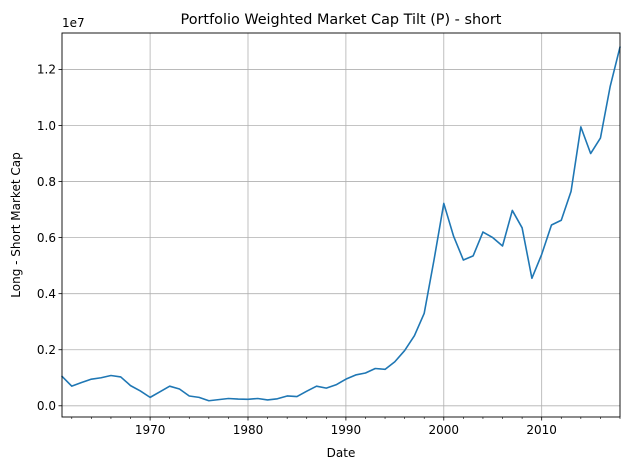 The height and width of the screenshot is (474, 630). Describe the element at coordinates (46, 406) in the screenshot. I see `y-tick-label: 0.0` at that location.